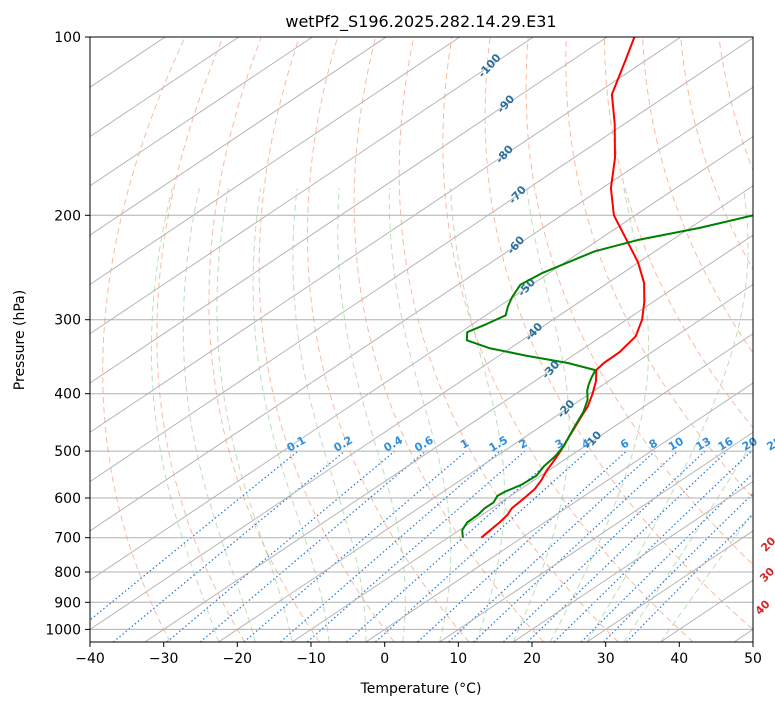 This screenshot has height=708, width=775. I want to click on isotherm-label: -100, so click(489, 65).